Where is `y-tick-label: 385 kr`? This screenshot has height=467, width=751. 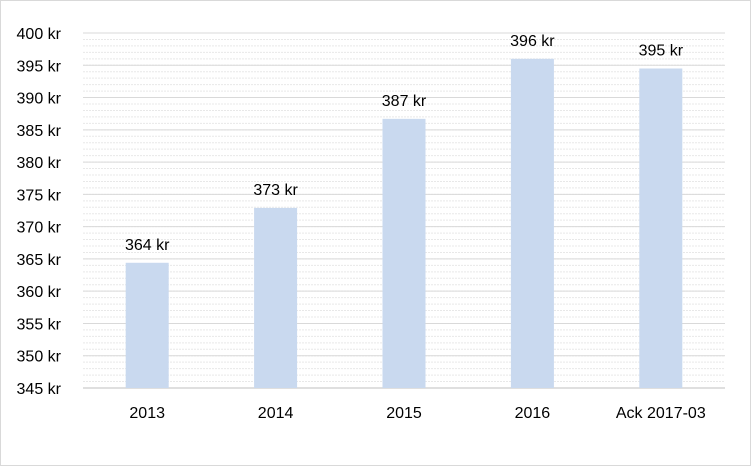
y-tick-label: 385 kr is located at coordinates (39, 131).